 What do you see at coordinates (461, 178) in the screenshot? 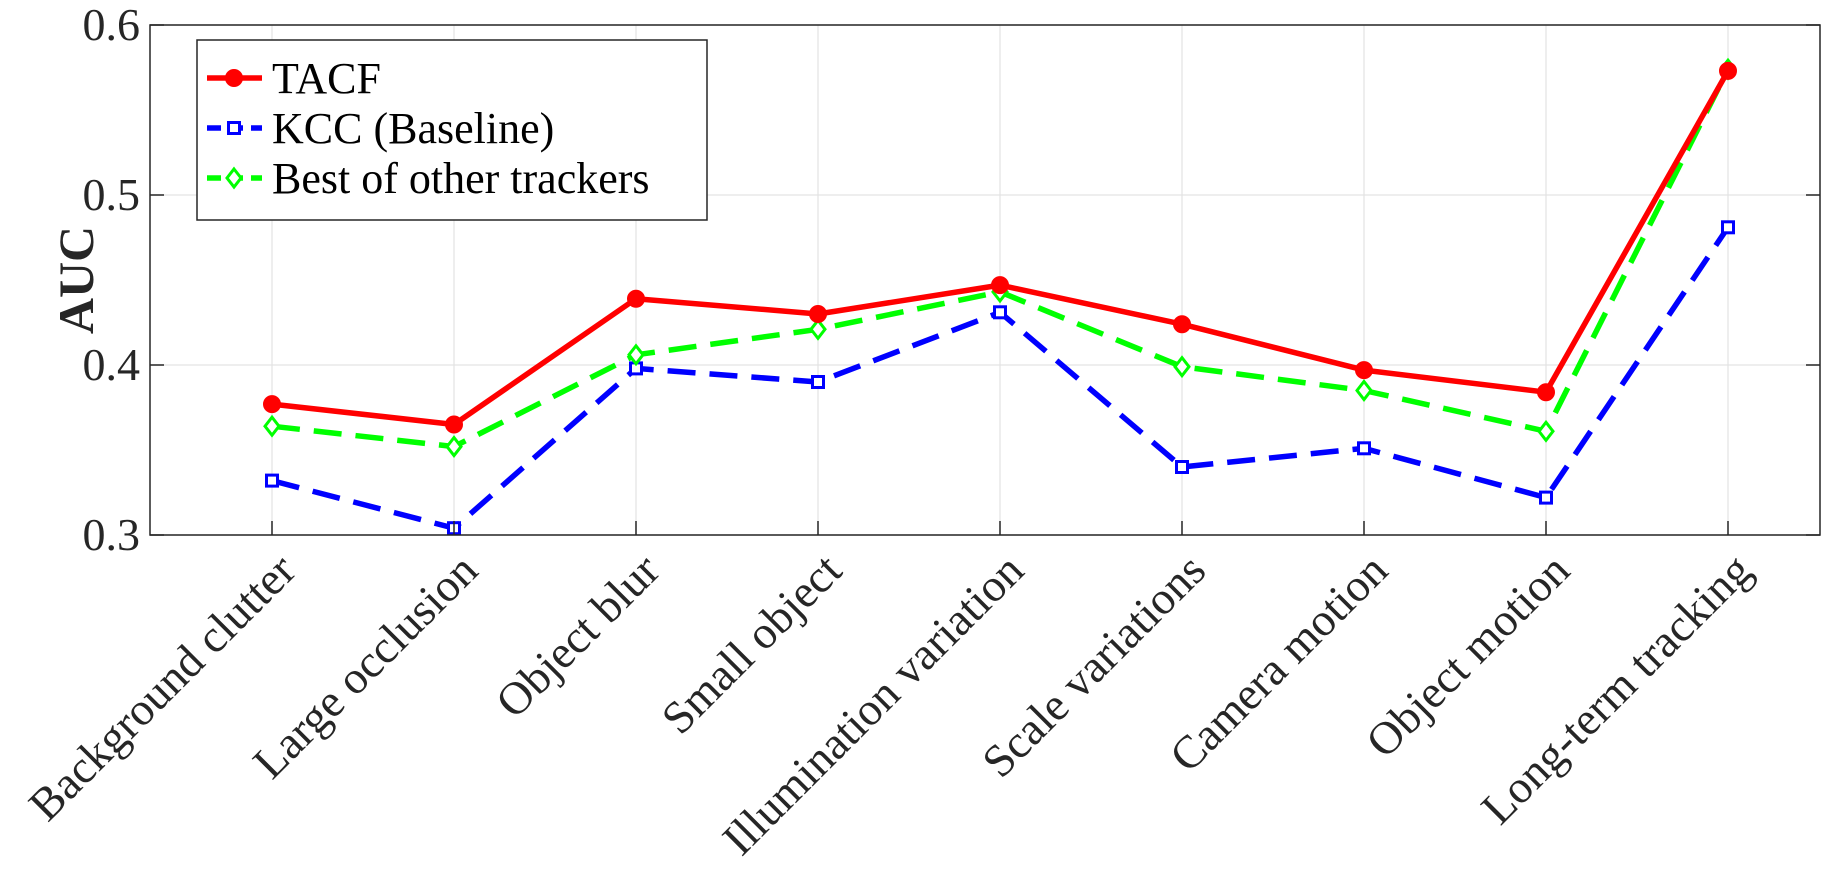
I see `legend-label: Best of other trackers` at bounding box center [461, 178].